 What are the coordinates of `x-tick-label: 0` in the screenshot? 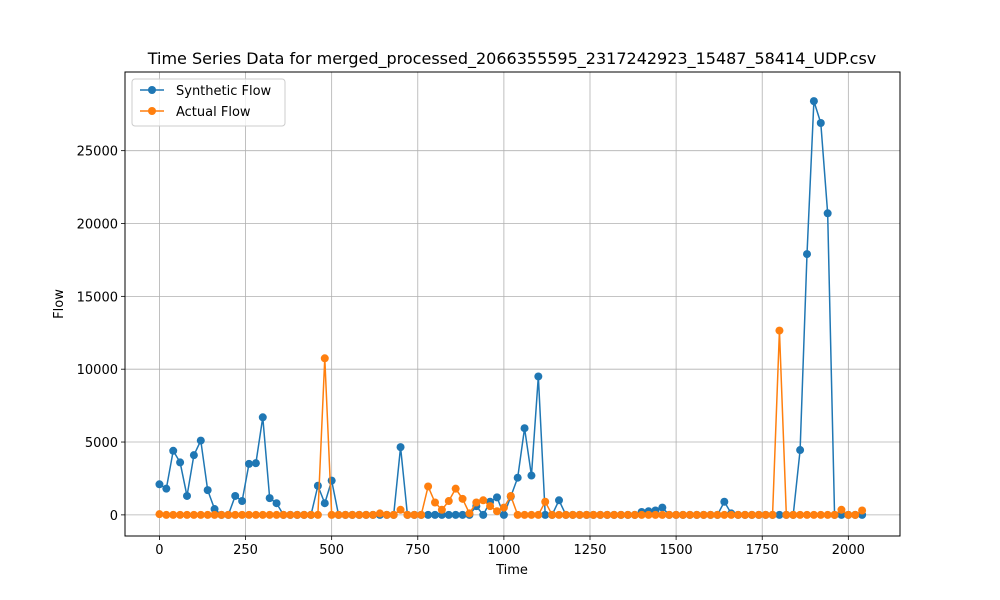 It's located at (159, 550).